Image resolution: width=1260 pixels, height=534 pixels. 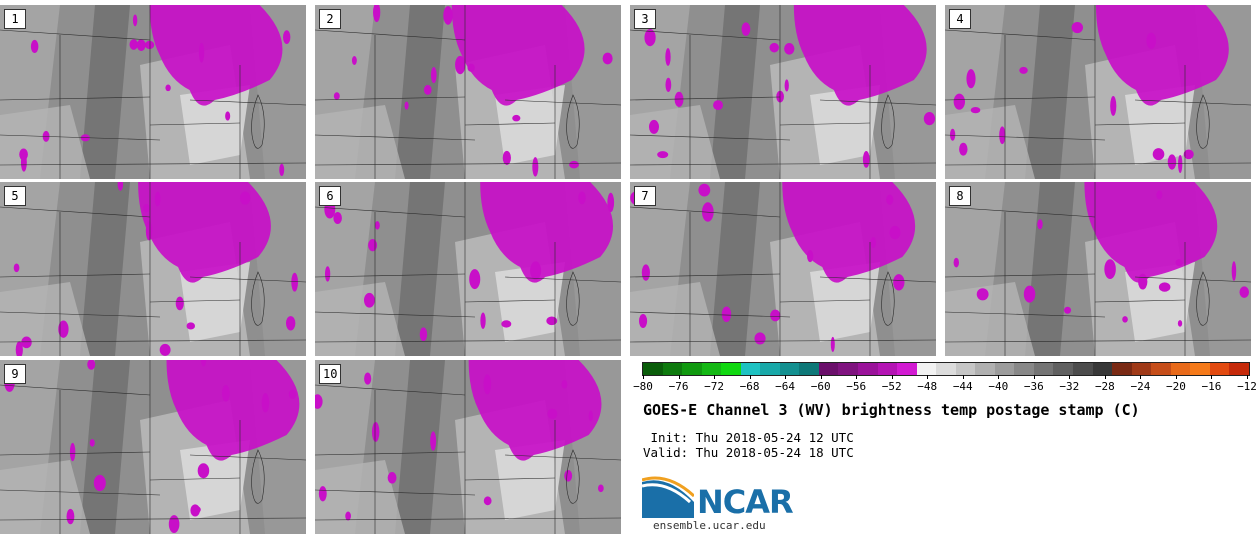 What do you see at coordinates (749, 386) in the screenshot?
I see `colorbar-tick-label: −68` at bounding box center [749, 386].